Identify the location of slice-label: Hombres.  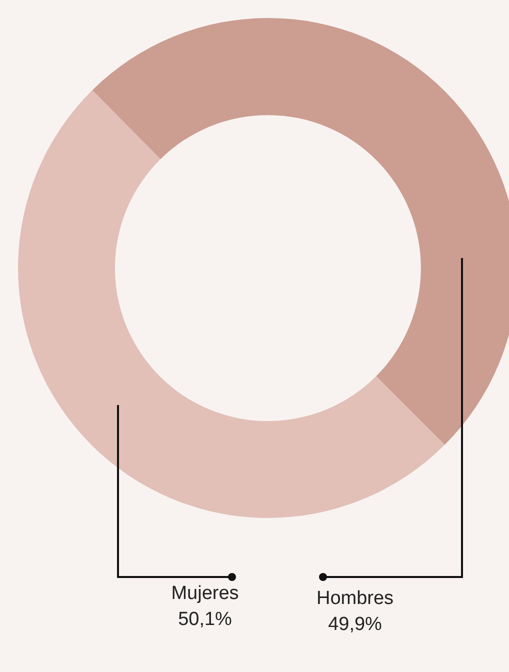
(355, 598).